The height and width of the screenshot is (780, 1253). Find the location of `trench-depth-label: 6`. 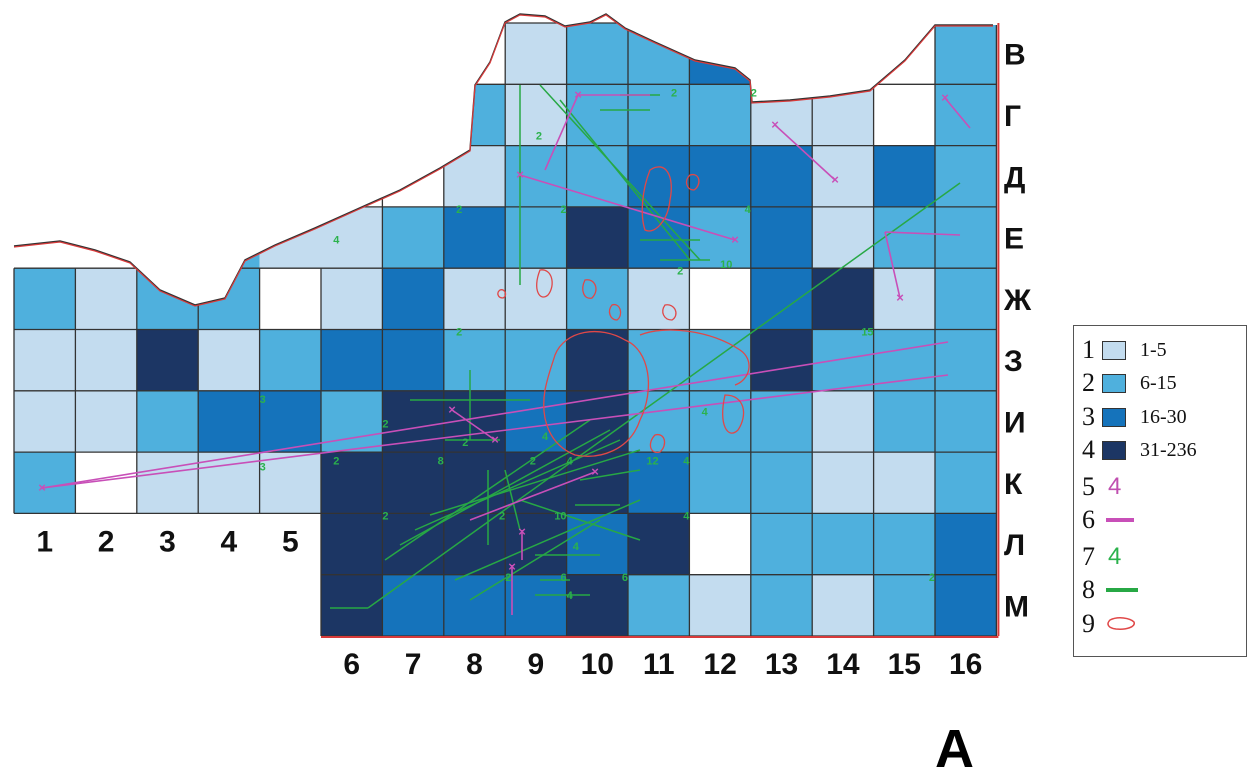

trench-depth-label: 6 is located at coordinates (625, 578).